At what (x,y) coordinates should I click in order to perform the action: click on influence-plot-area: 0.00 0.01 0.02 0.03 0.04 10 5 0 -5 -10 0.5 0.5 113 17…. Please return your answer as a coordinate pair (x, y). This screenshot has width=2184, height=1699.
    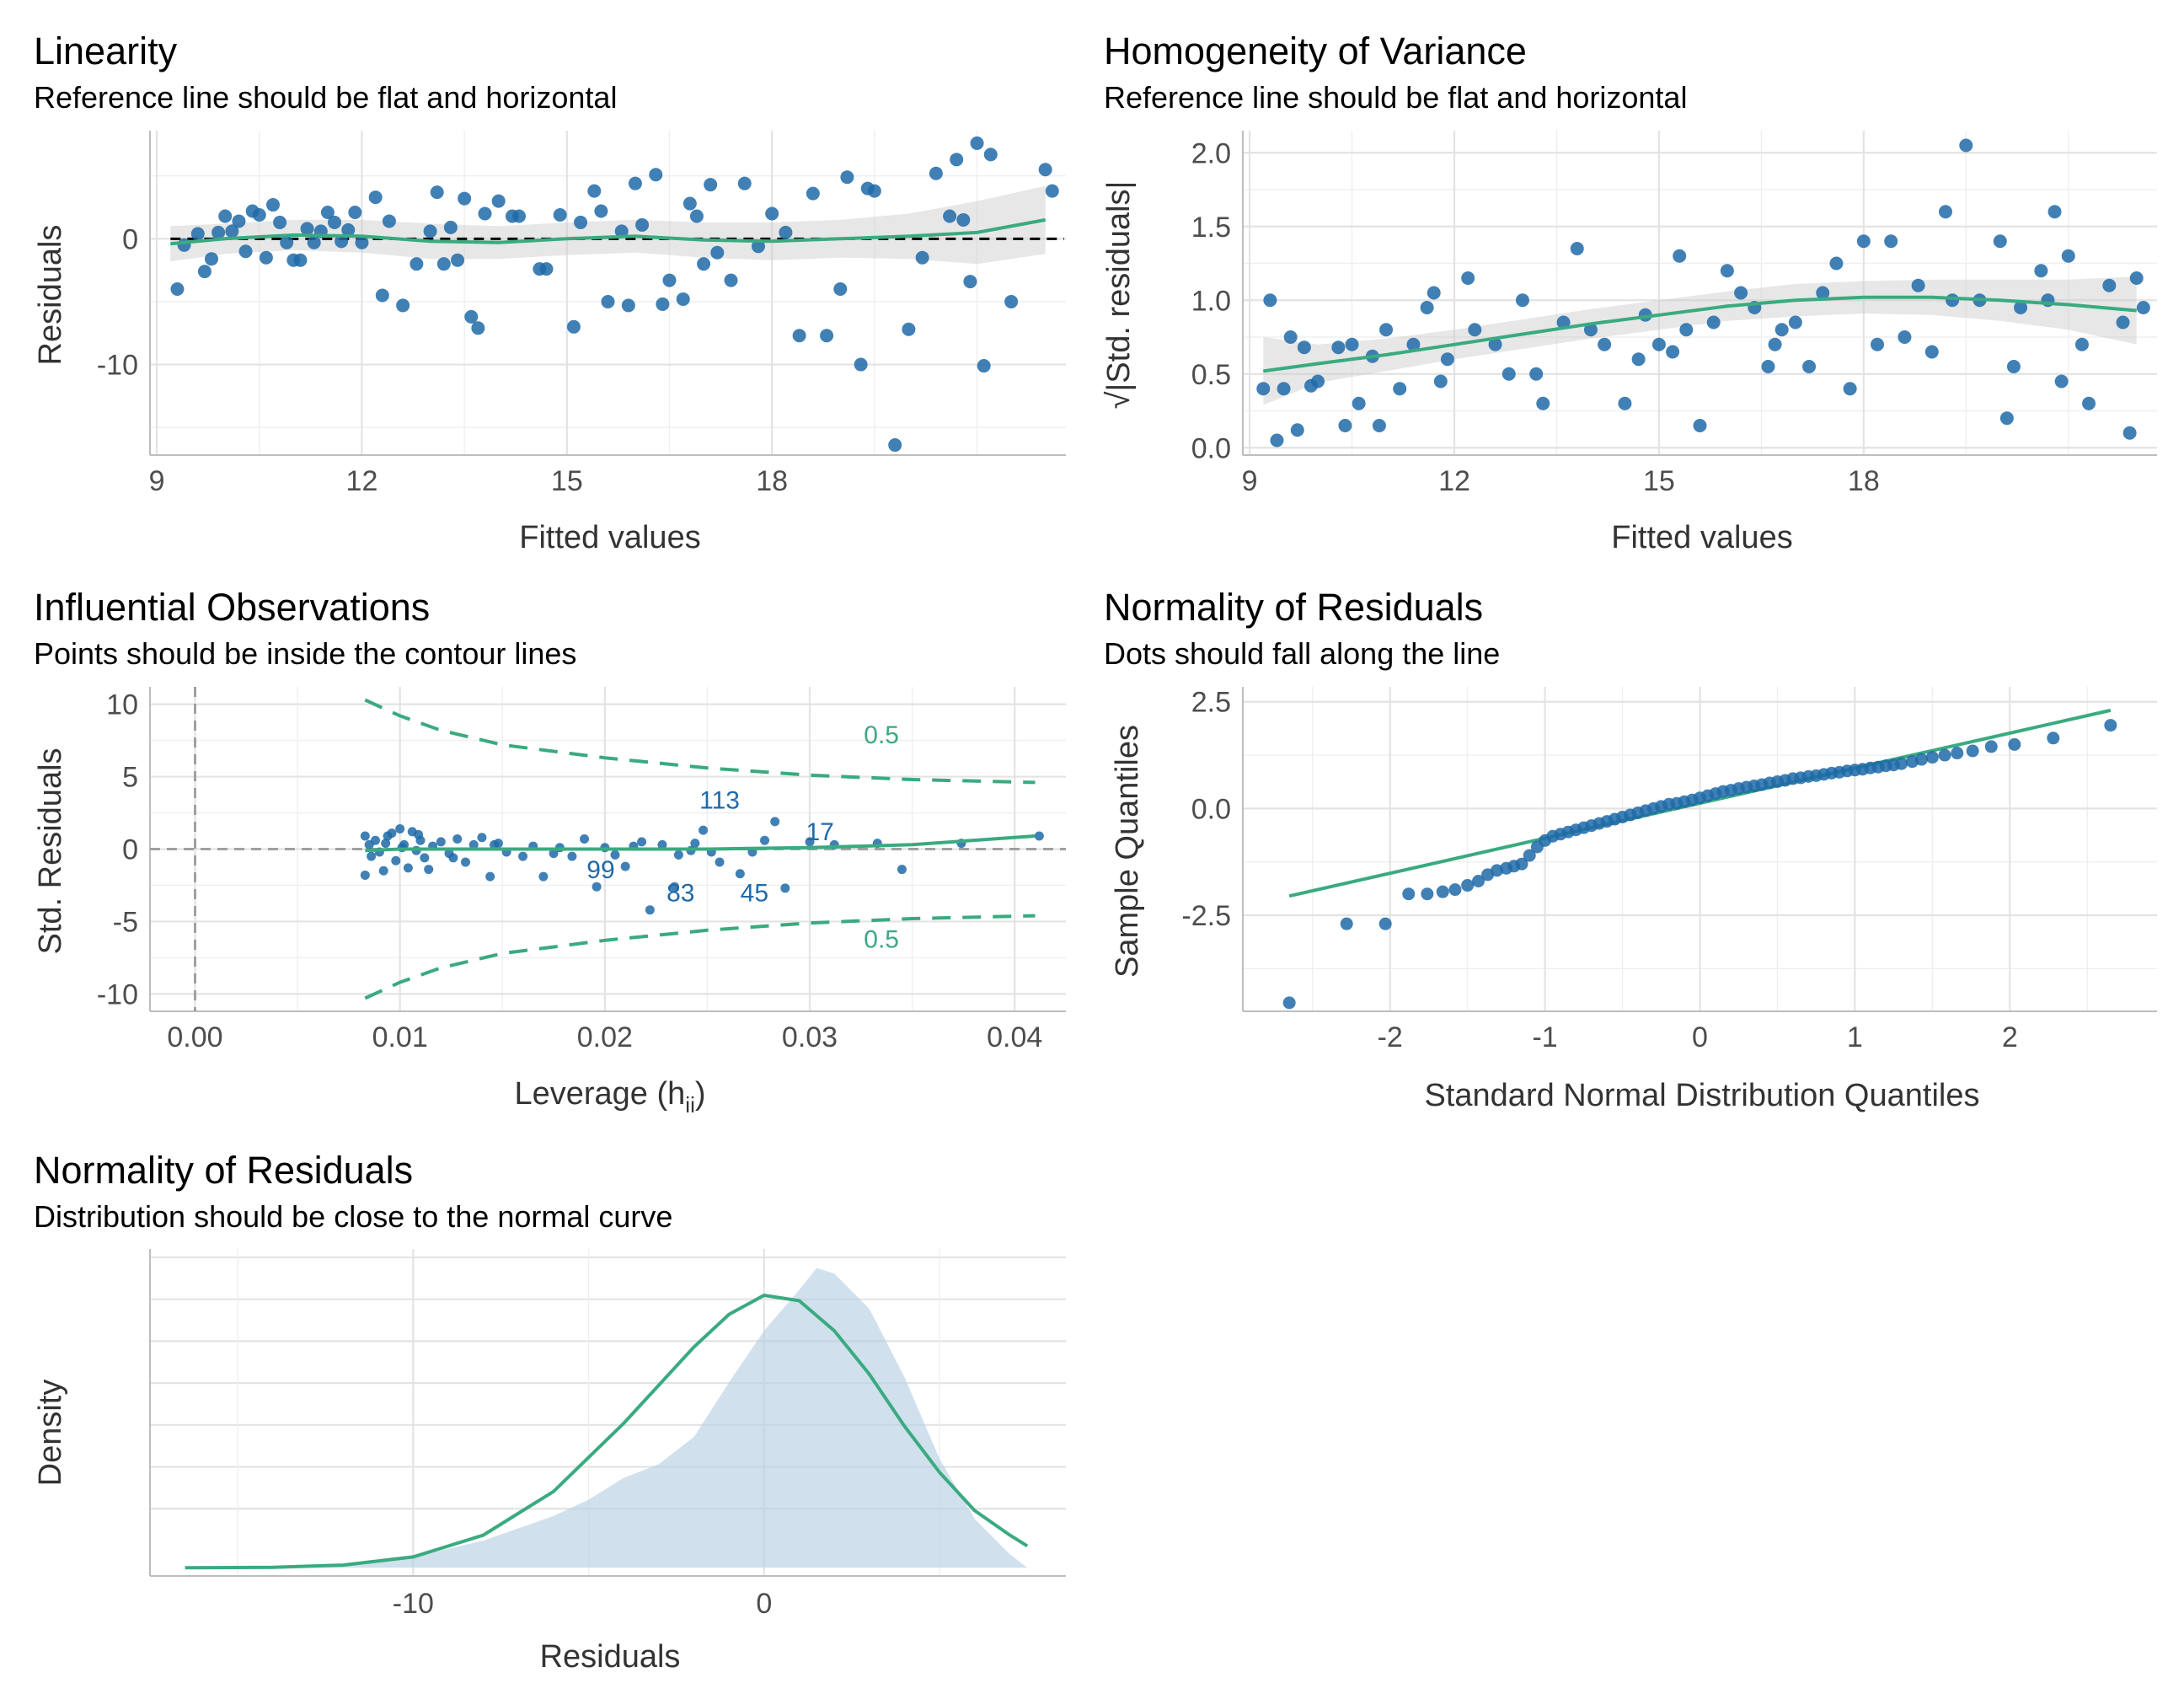
    Looking at the image, I should click on (581, 870).